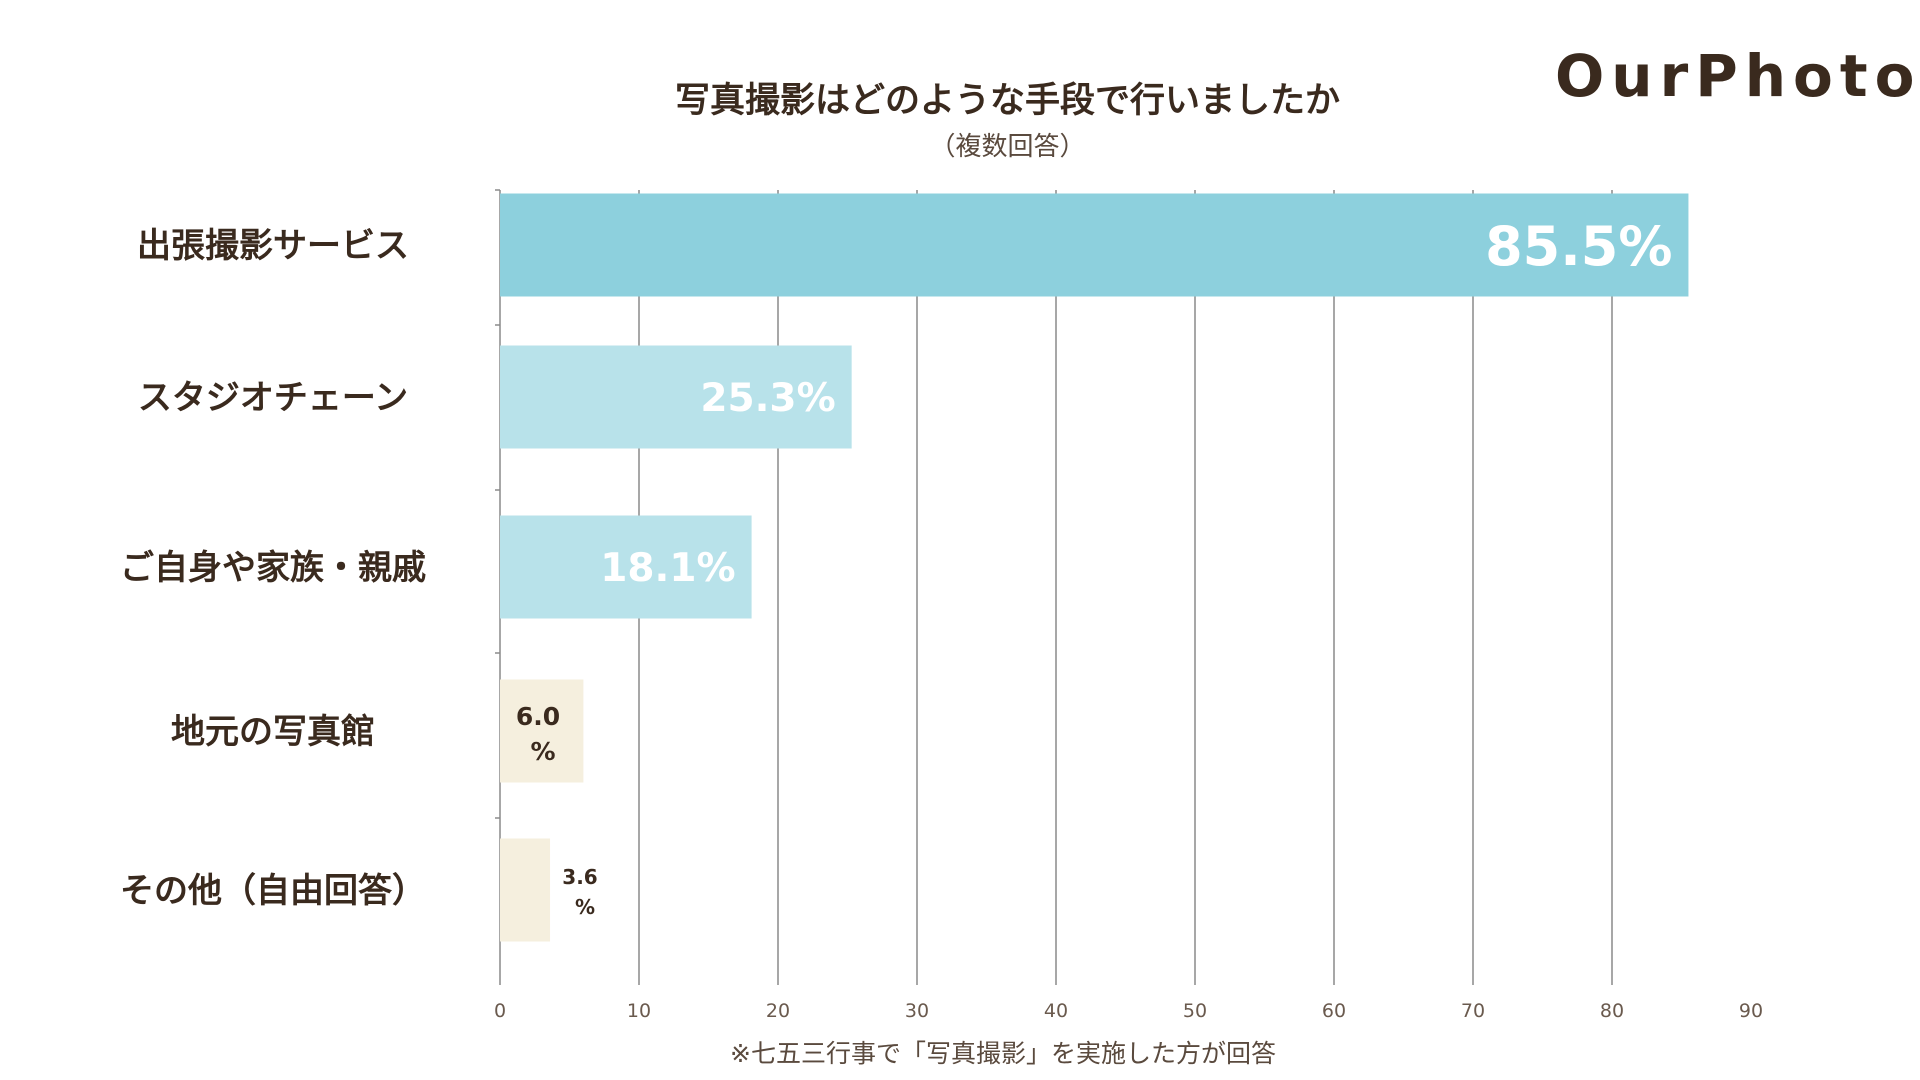  Describe the element at coordinates (1334, 1011) in the screenshot. I see `x-tick-label: 60` at that location.